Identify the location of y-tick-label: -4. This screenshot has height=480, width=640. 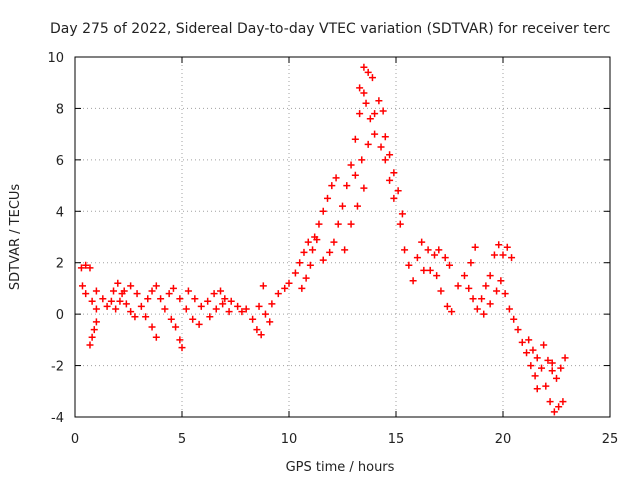
(57, 418).